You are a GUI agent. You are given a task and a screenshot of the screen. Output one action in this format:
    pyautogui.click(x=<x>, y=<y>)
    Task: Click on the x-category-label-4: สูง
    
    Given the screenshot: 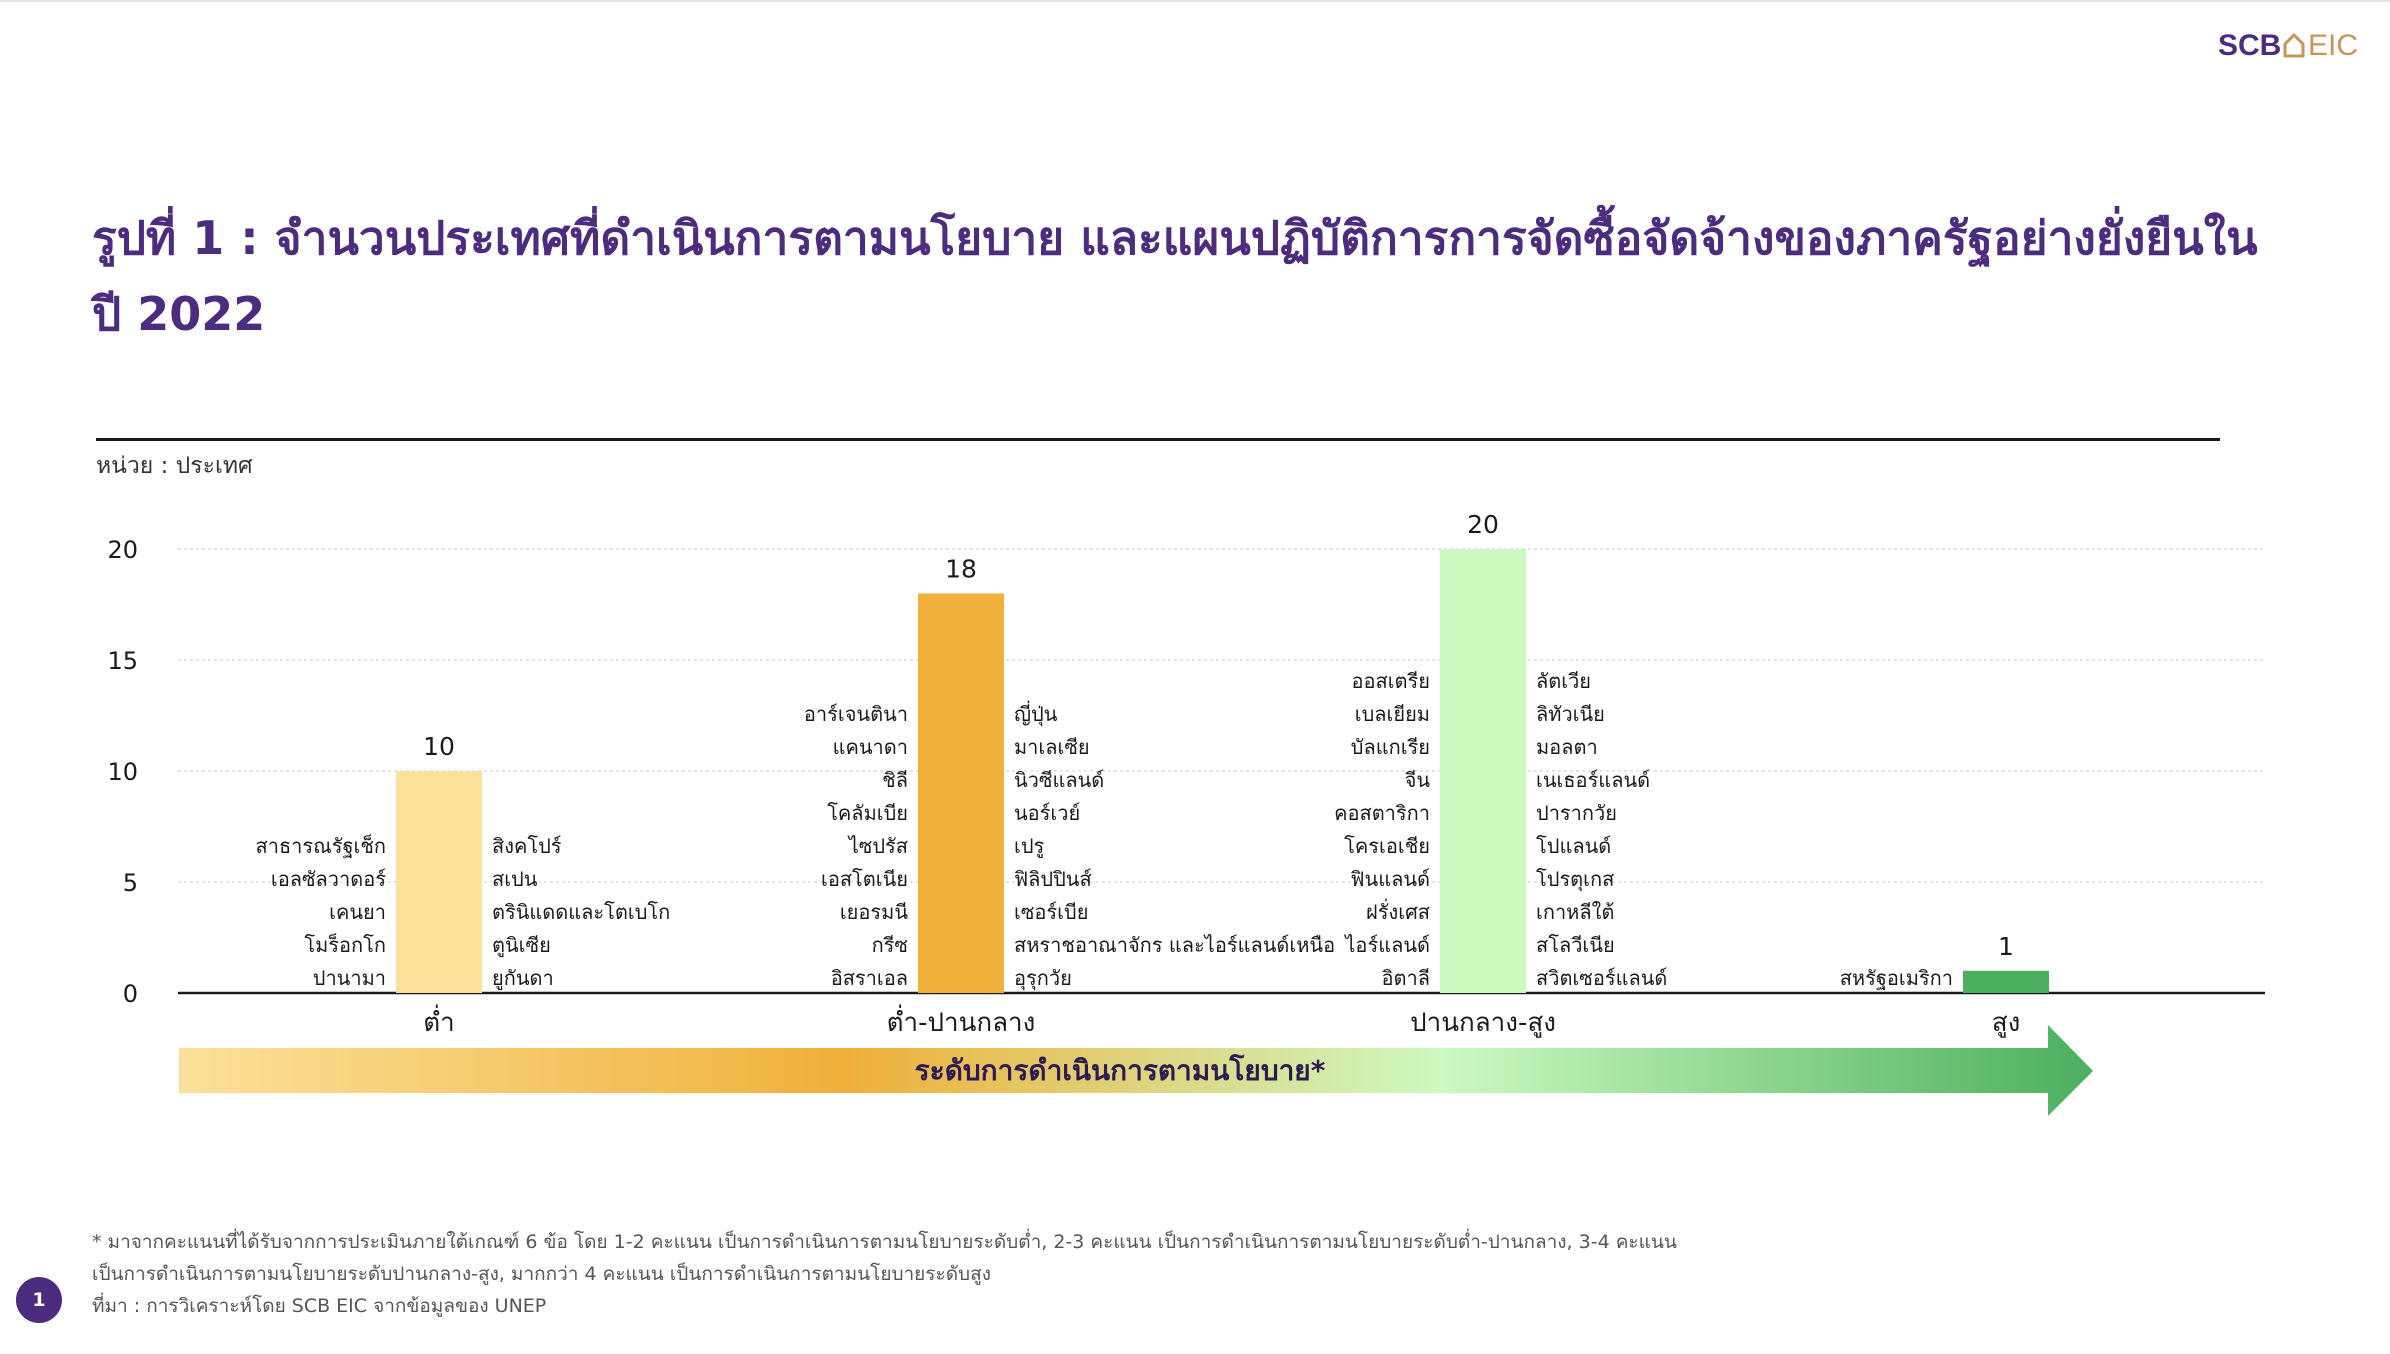 What is the action you would take?
    pyautogui.click(x=2006, y=1023)
    